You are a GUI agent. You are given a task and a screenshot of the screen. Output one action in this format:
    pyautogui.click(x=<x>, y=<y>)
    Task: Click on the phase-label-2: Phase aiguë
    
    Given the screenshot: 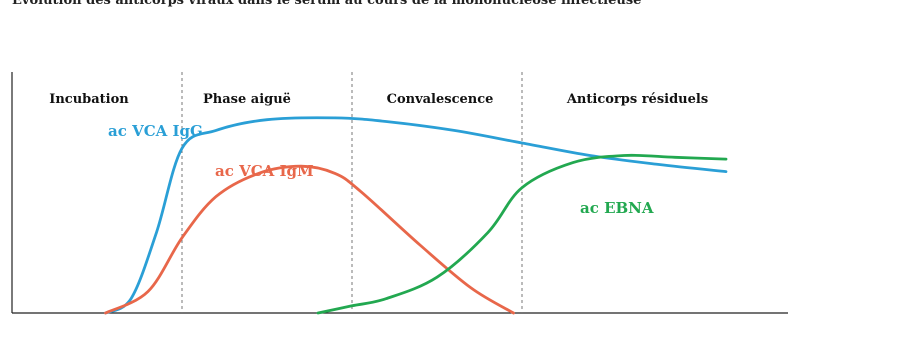 What is the action you would take?
    pyautogui.click(x=247, y=99)
    